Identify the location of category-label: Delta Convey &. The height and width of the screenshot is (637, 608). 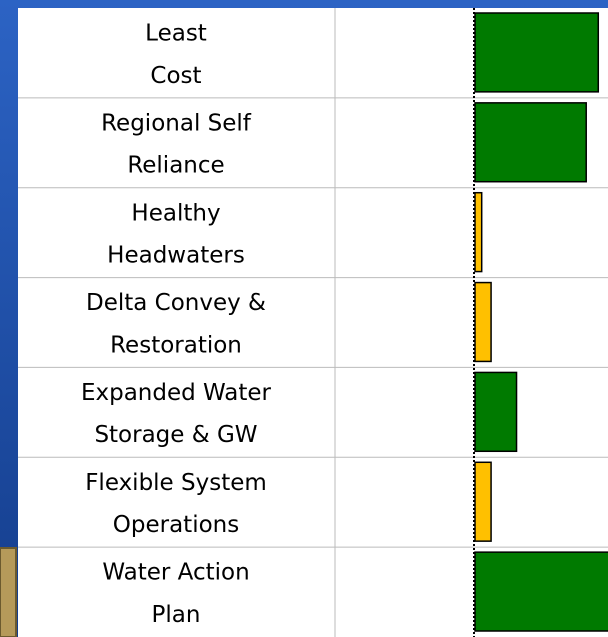
(176, 303).